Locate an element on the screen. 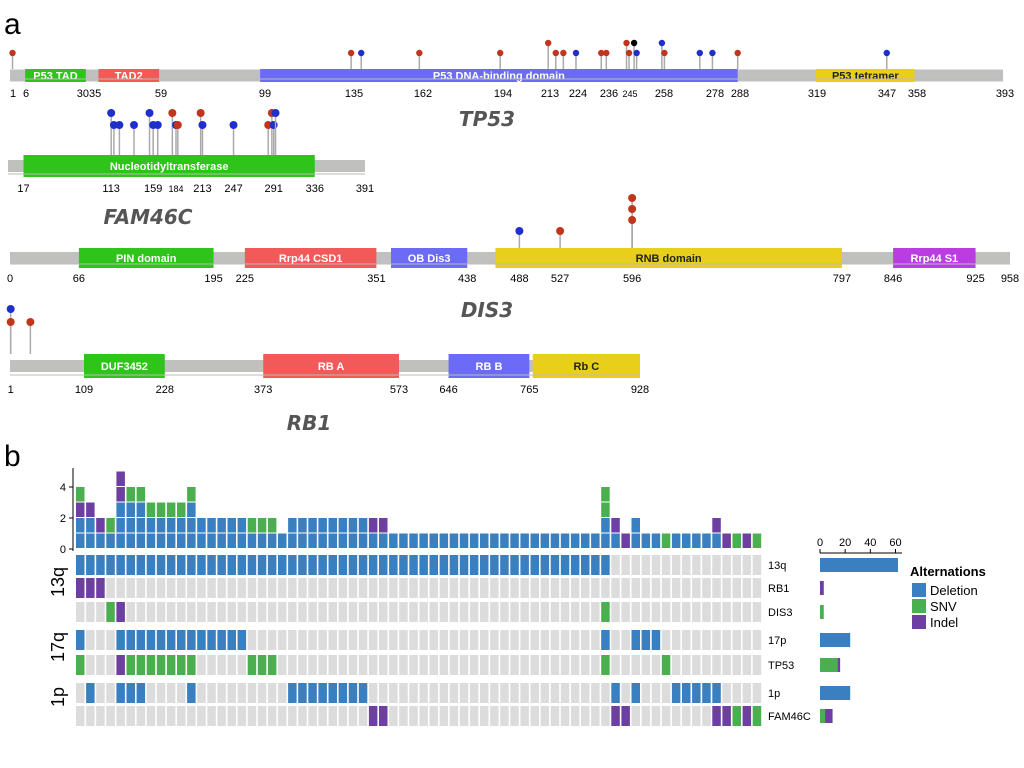  position-tick-66: 66 is located at coordinates (79, 279).